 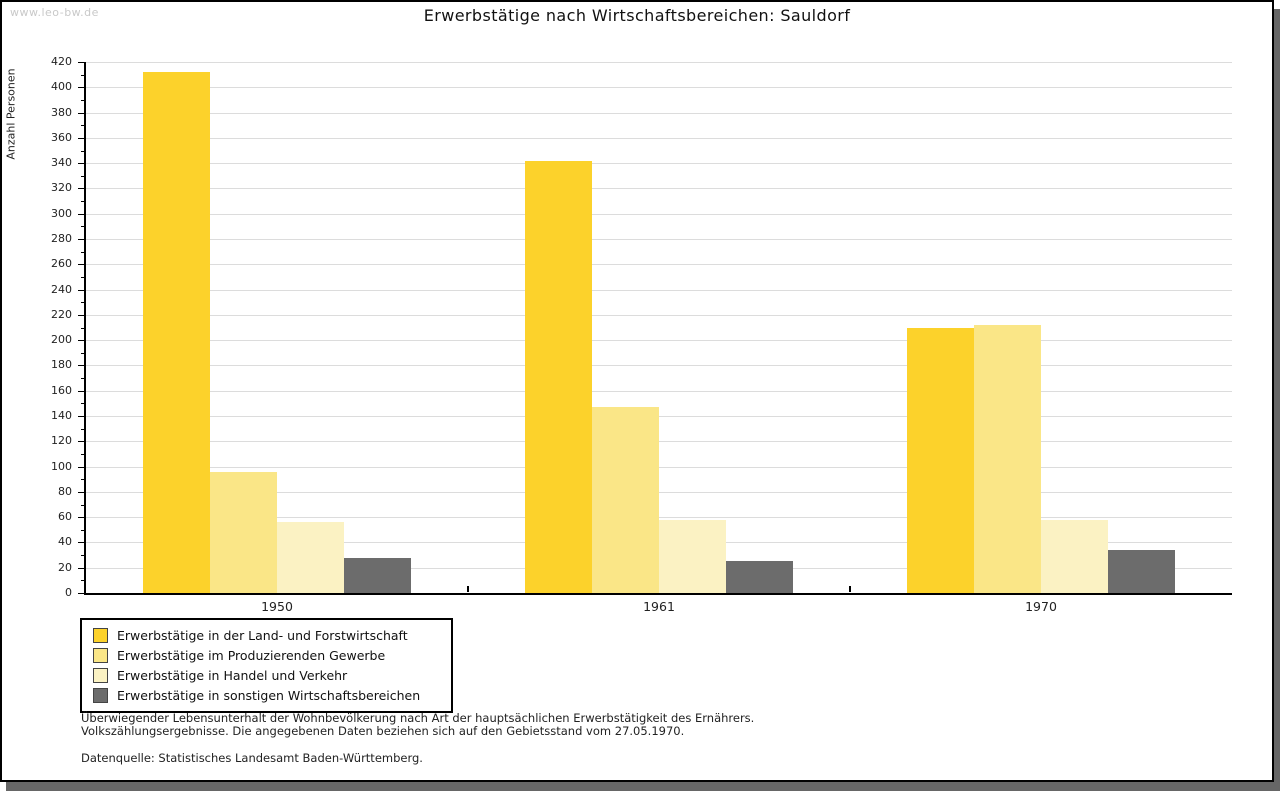 What do you see at coordinates (68, 592) in the screenshot?
I see `y-axis-tick-label: 0` at bounding box center [68, 592].